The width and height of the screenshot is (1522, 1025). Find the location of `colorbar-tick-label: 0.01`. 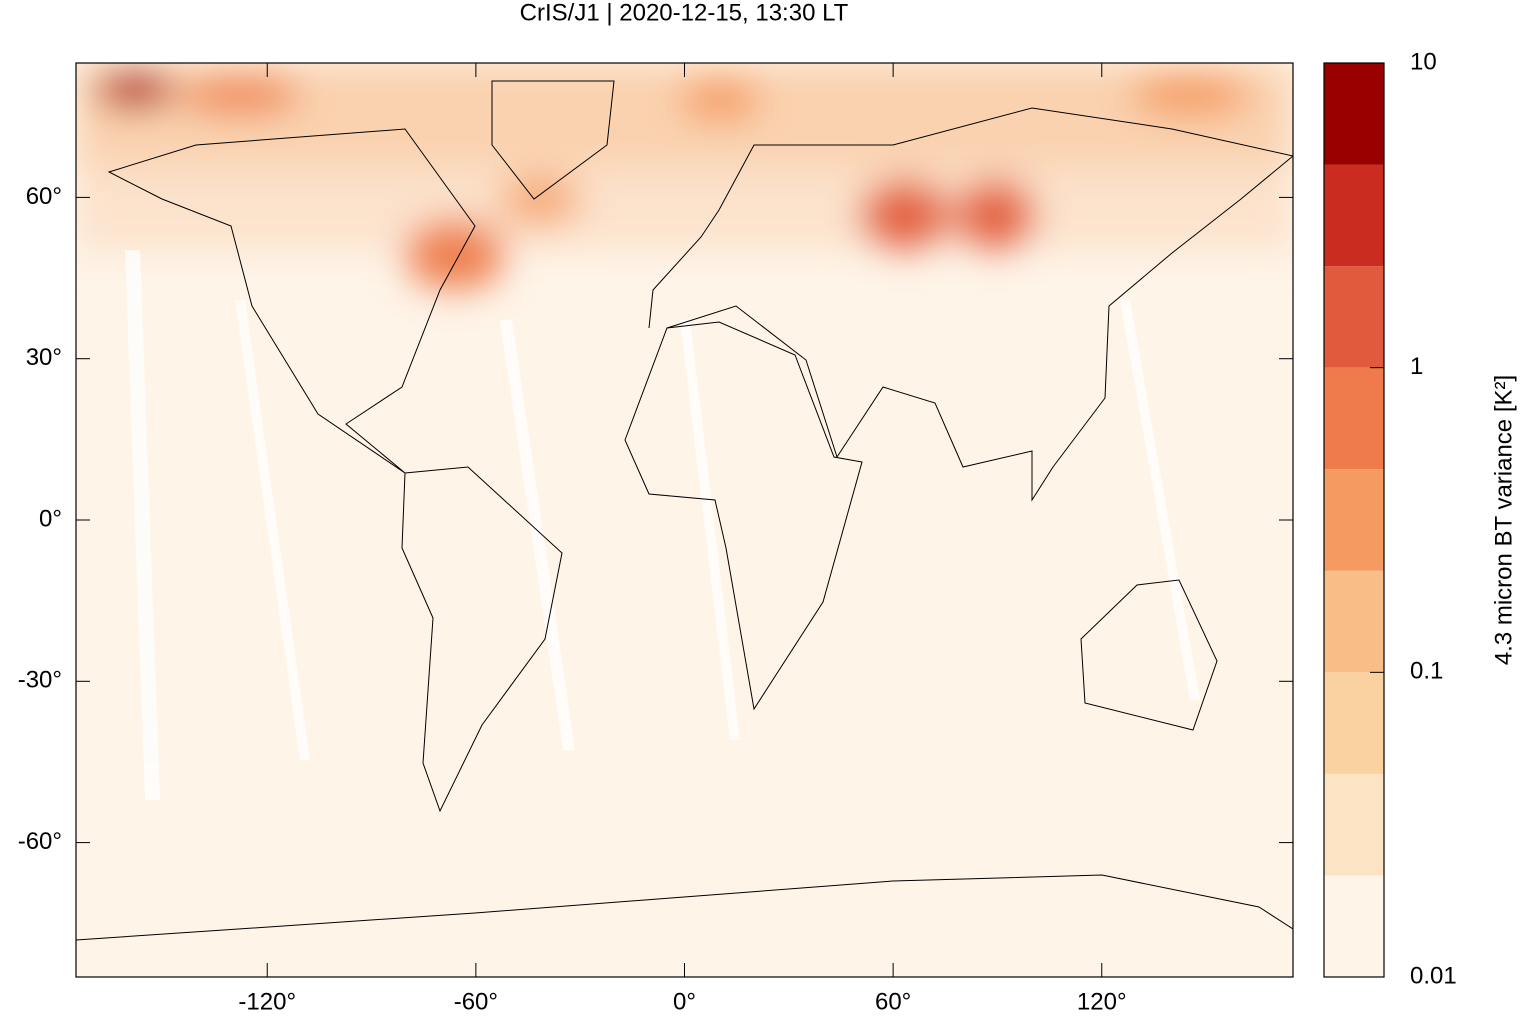

colorbar-tick-label: 0.01 is located at coordinates (1433, 975).